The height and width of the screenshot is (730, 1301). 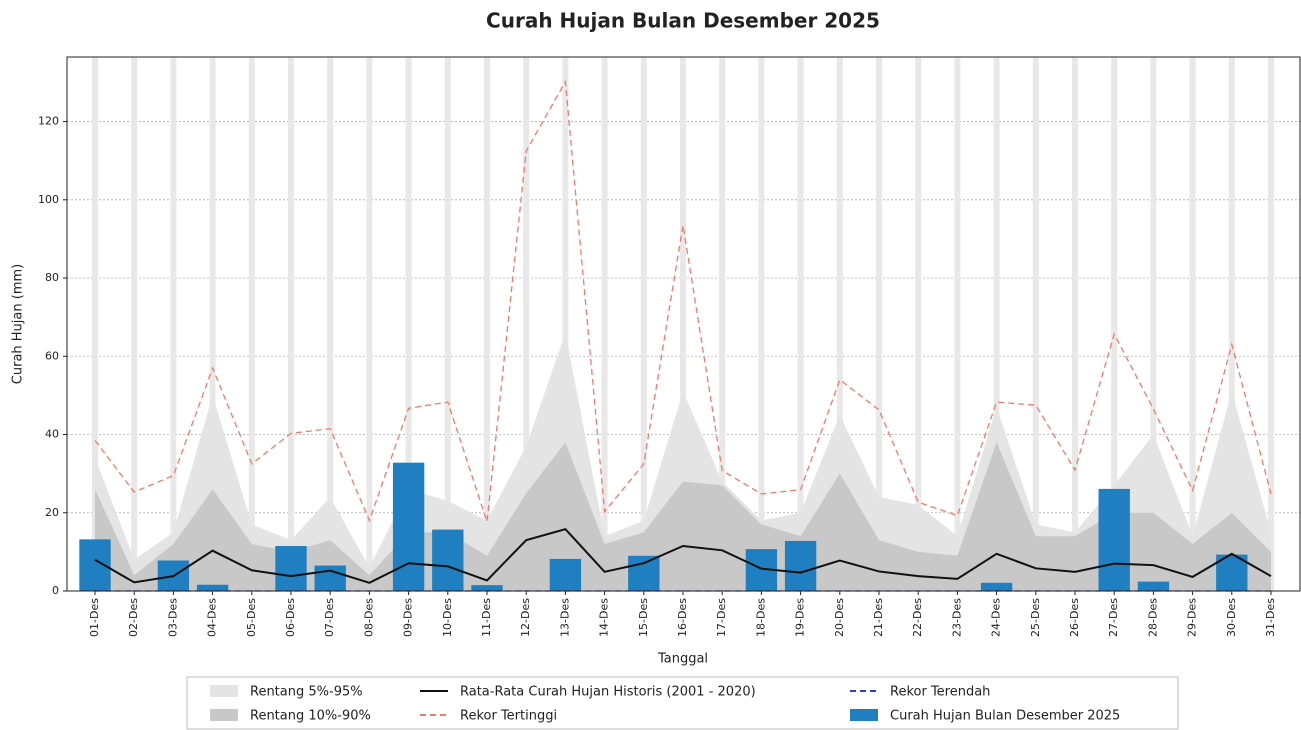 I want to click on x-tick-label: 31-Des, so click(x=1270, y=617).